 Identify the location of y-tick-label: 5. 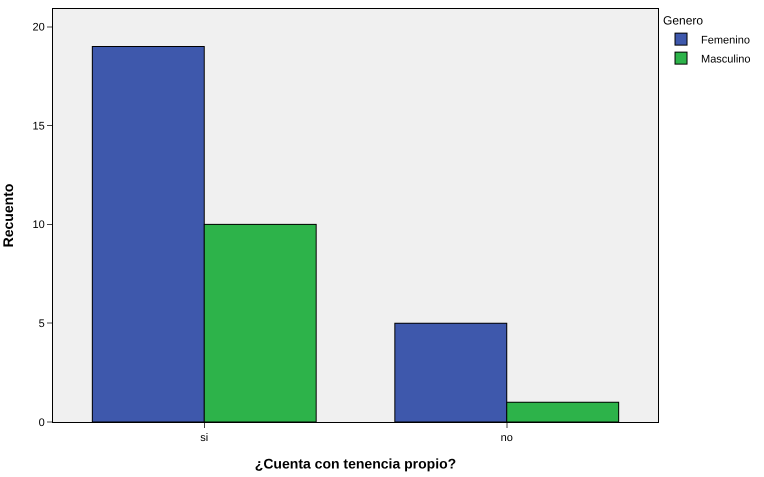
(41, 324).